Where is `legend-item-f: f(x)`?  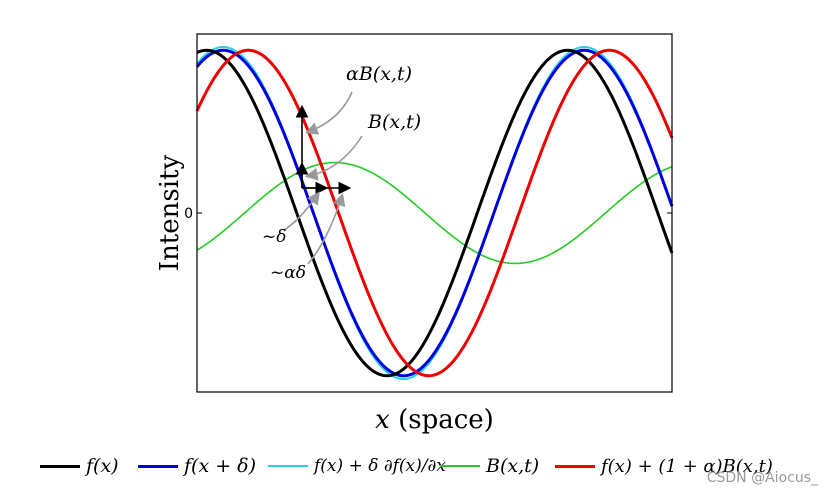 legend-item-f: f(x) is located at coordinates (79, 466).